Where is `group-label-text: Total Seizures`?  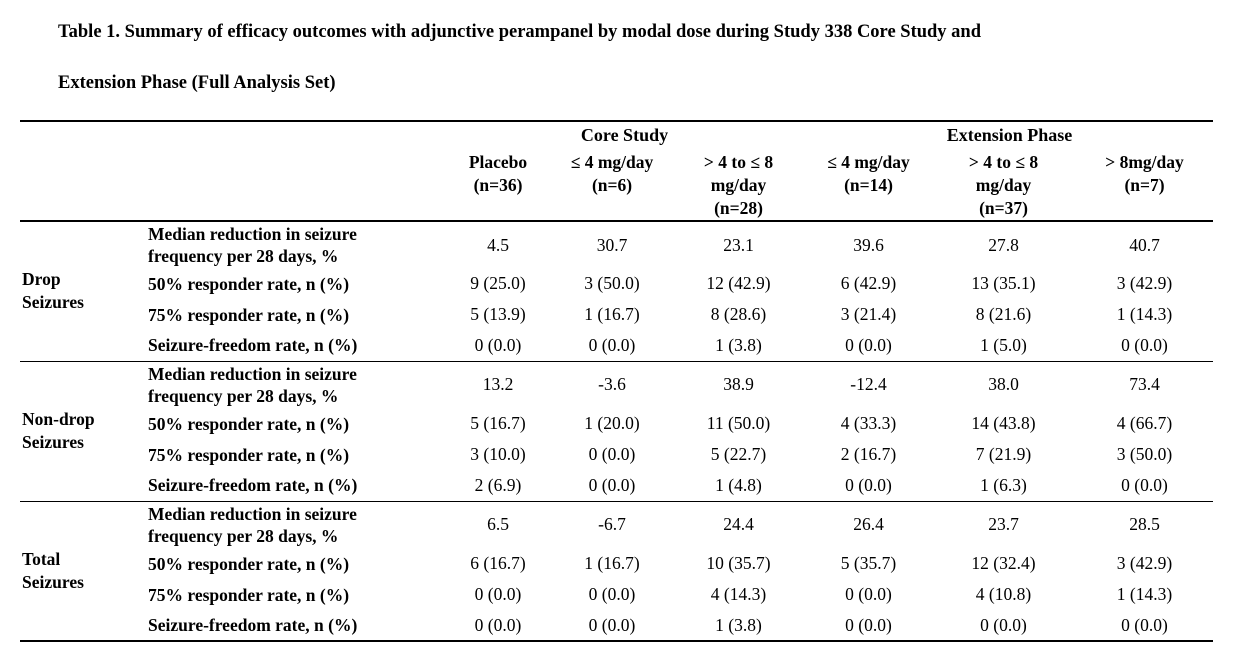
group-label-text: Total Seizures is located at coordinates (53, 570).